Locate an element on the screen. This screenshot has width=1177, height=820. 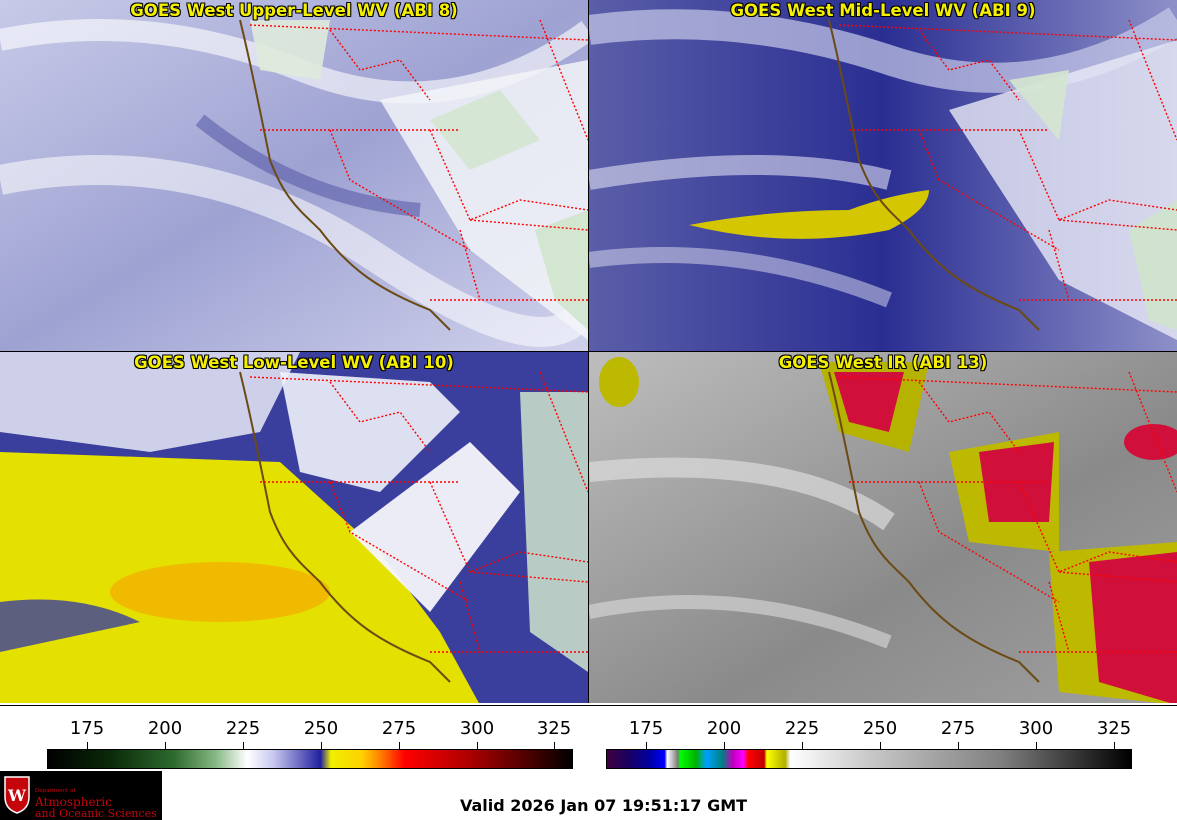
panel-bottom-border is located at coordinates (588, 705).